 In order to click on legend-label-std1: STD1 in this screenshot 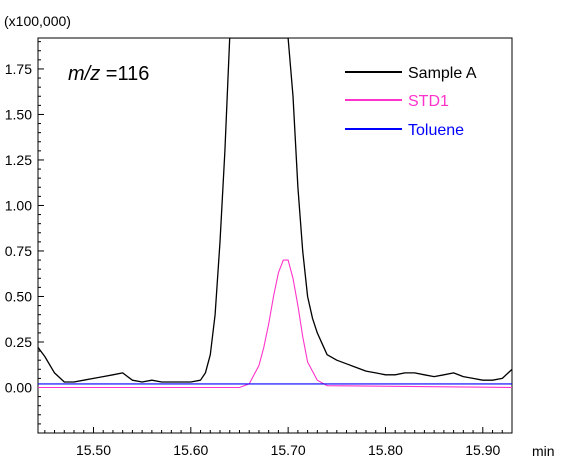, I will do `click(428, 101)`.